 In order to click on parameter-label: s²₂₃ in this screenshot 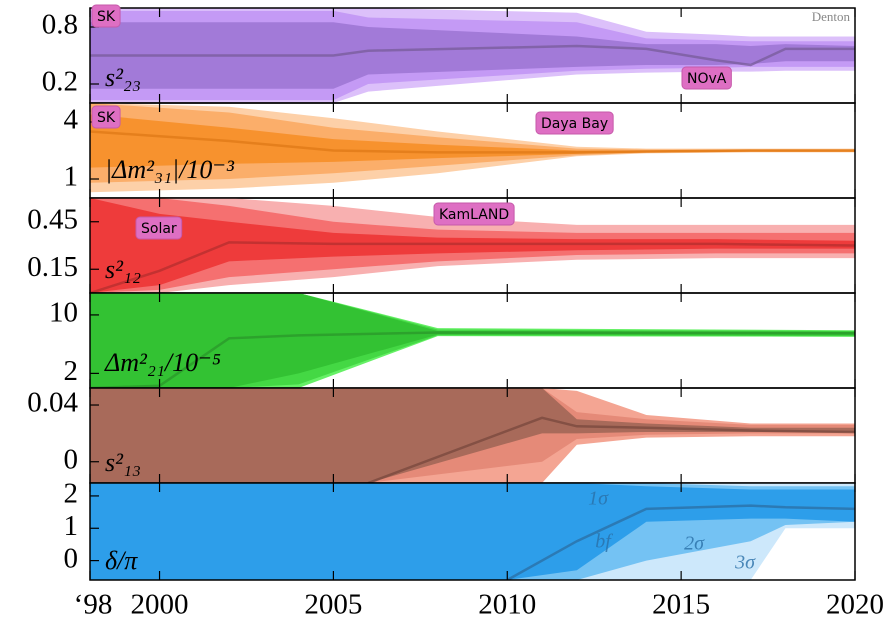, I will do `click(123, 77)`.